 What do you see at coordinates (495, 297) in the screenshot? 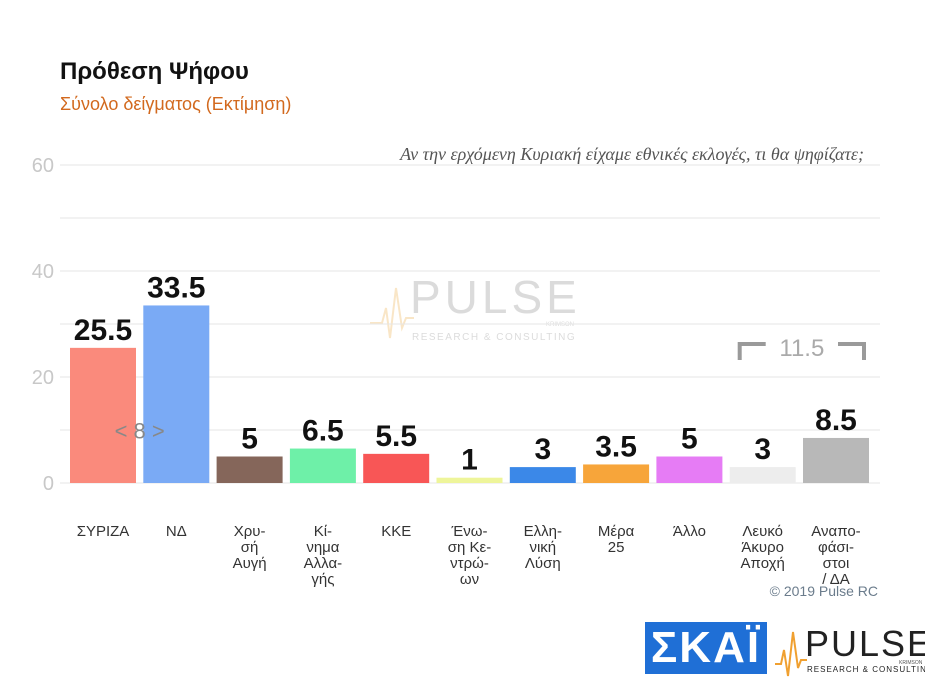
I see `watermark-text: PULSE` at bounding box center [495, 297].